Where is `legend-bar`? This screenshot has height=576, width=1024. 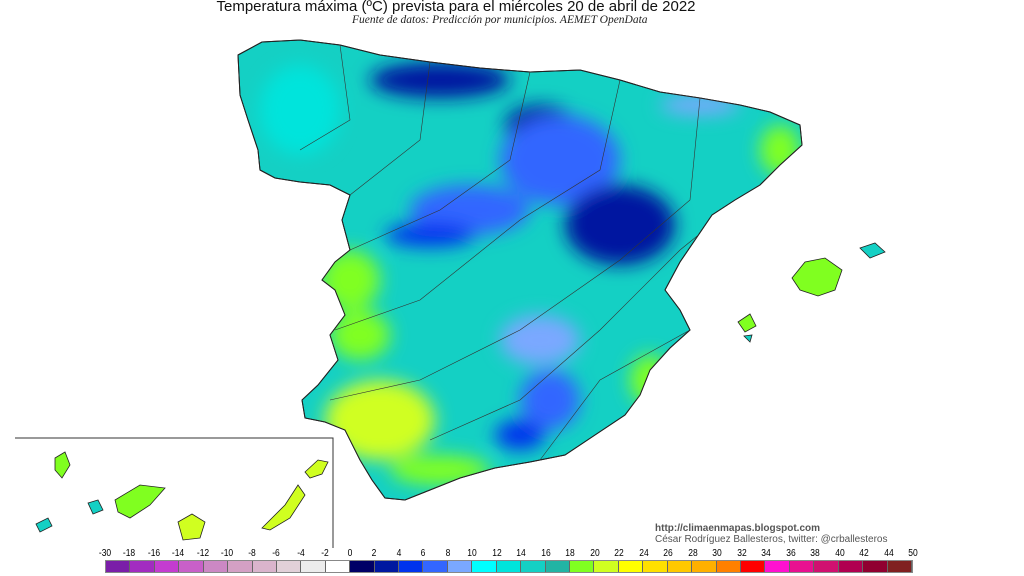
legend-bar is located at coordinates (509, 566).